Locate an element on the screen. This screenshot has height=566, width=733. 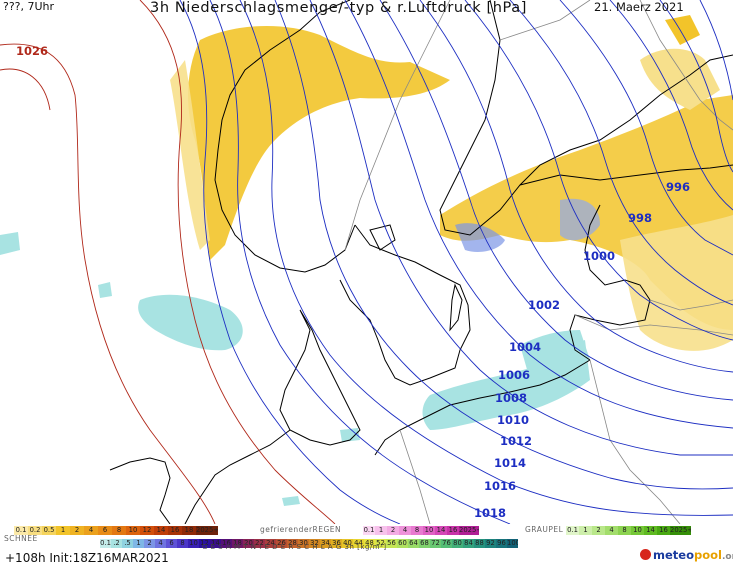
isobar-label-1018: 1018 is located at coordinates (490, 513).